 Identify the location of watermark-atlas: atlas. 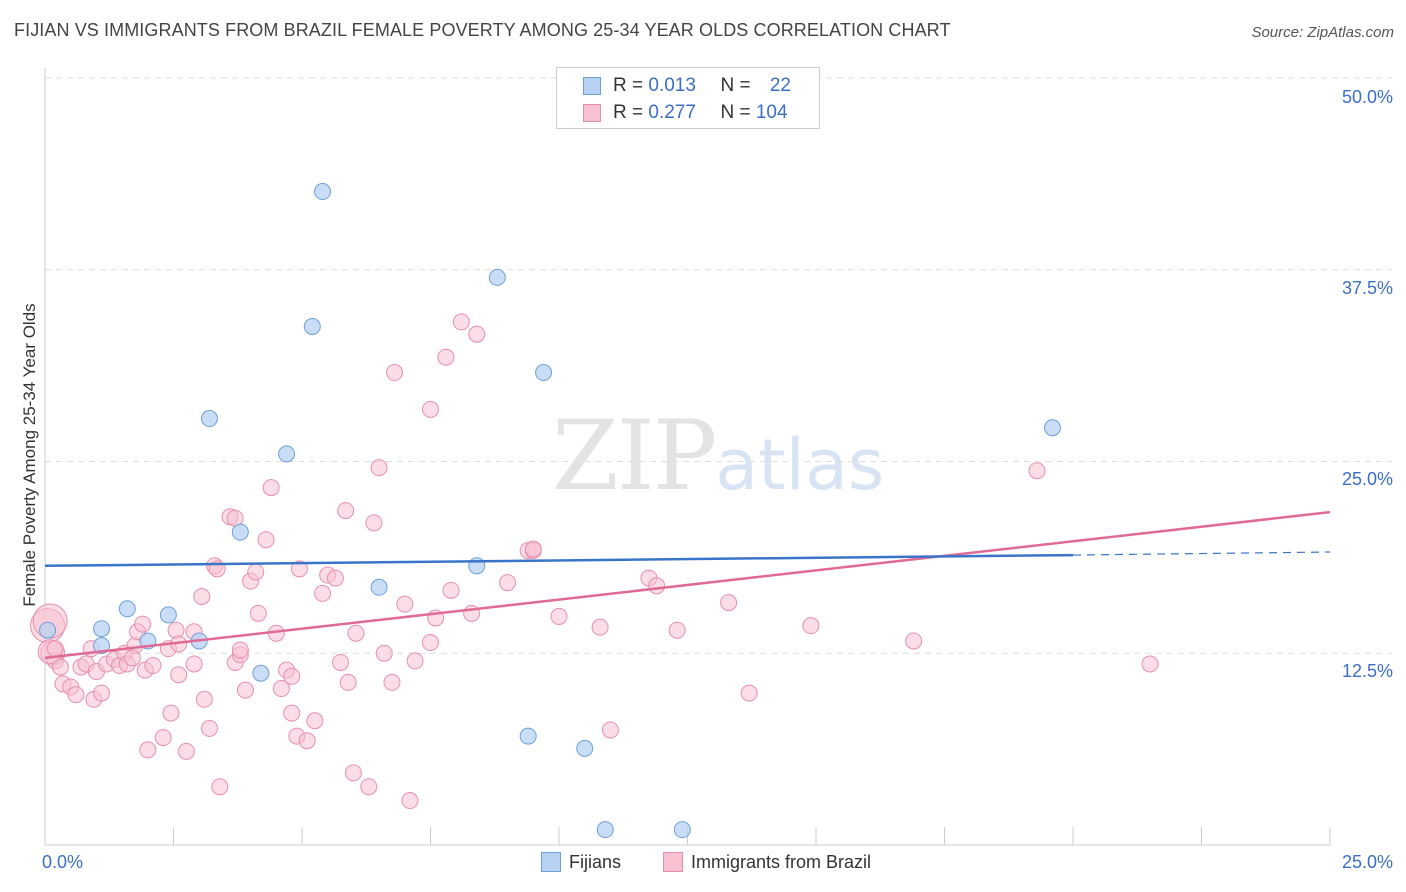
(800, 465).